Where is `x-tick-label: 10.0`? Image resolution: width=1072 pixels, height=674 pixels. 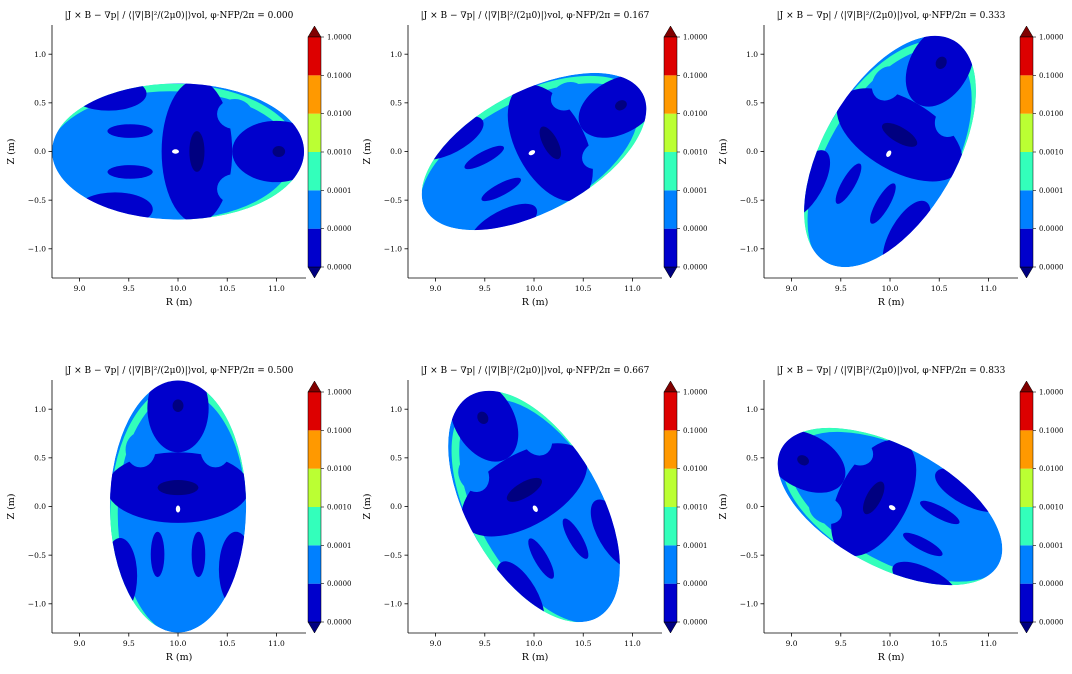 x-tick-label: 10.0 is located at coordinates (534, 643).